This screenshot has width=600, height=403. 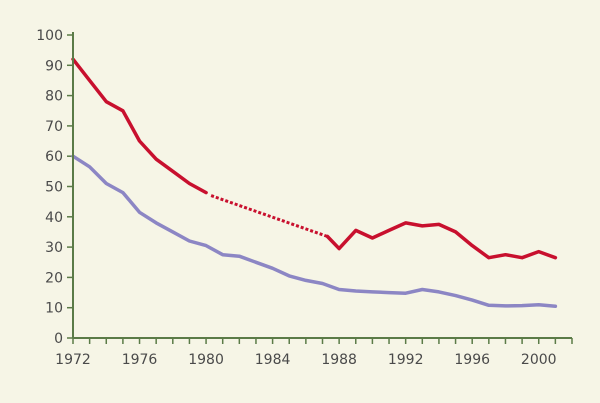 I want to click on y-tick-label: 10, so click(x=54, y=309).